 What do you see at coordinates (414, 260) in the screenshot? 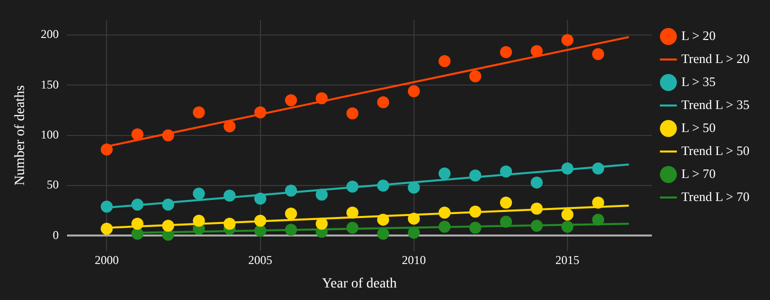
I see `x-tick-label: 2010` at bounding box center [414, 260].